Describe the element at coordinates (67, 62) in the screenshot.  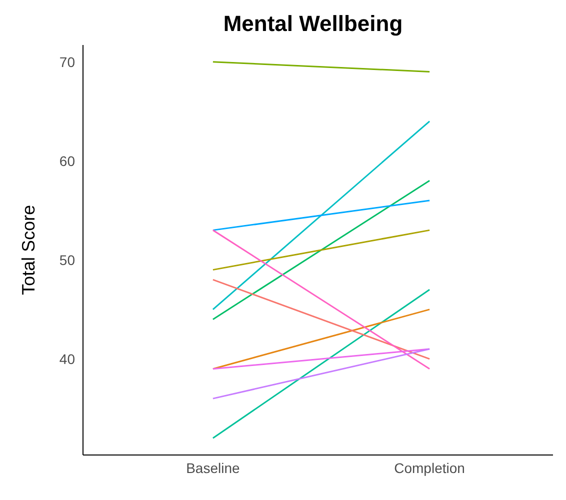
I see `y-tick-label: 70` at that location.